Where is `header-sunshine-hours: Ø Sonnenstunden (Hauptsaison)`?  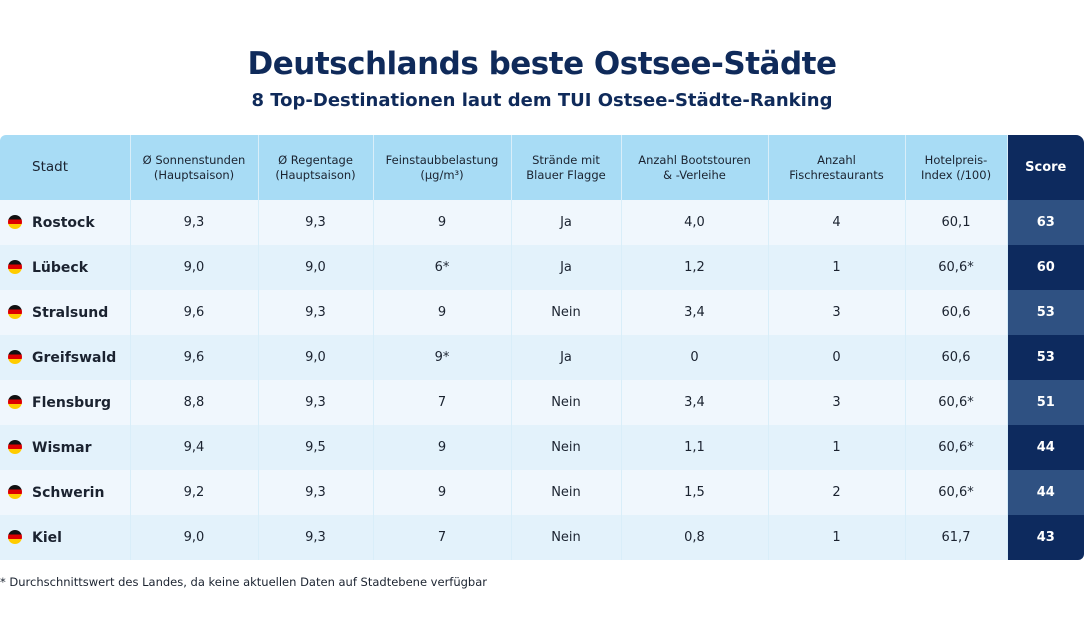
header-sunshine-hours: Ø Sonnenstunden (Hauptsaison) is located at coordinates (194, 167).